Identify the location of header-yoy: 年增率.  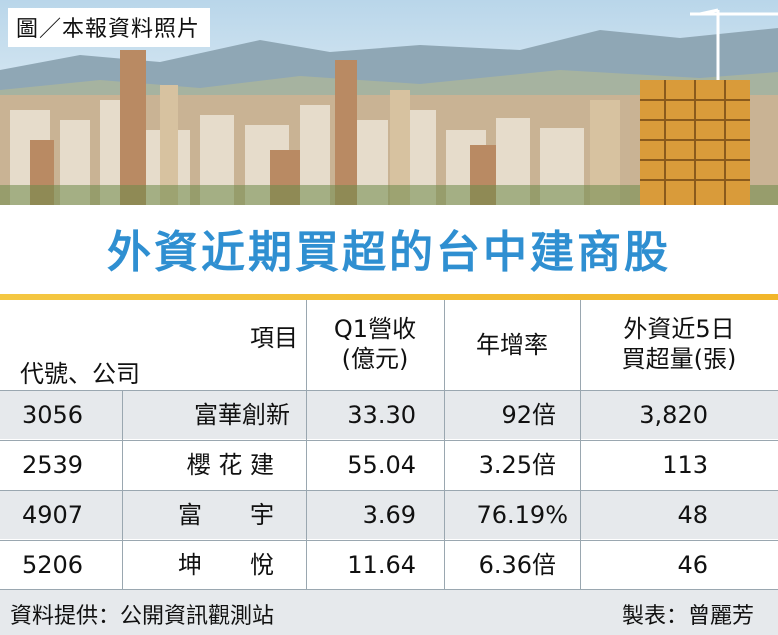
(512, 345).